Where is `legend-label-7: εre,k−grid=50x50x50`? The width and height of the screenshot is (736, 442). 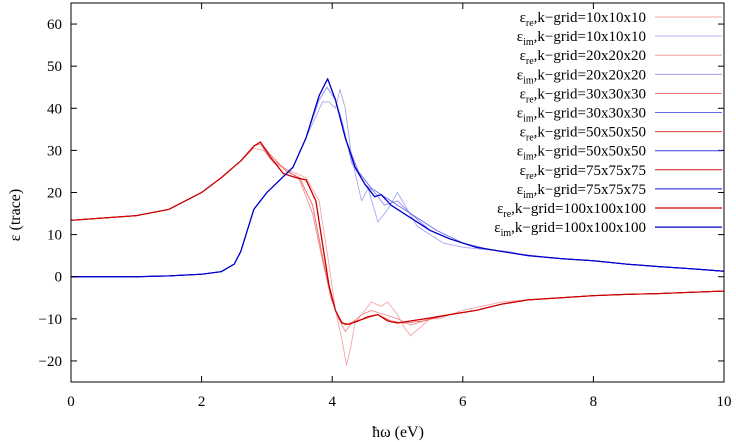
legend-label-7: εre,k−grid=50x50x50 is located at coordinates (583, 134).